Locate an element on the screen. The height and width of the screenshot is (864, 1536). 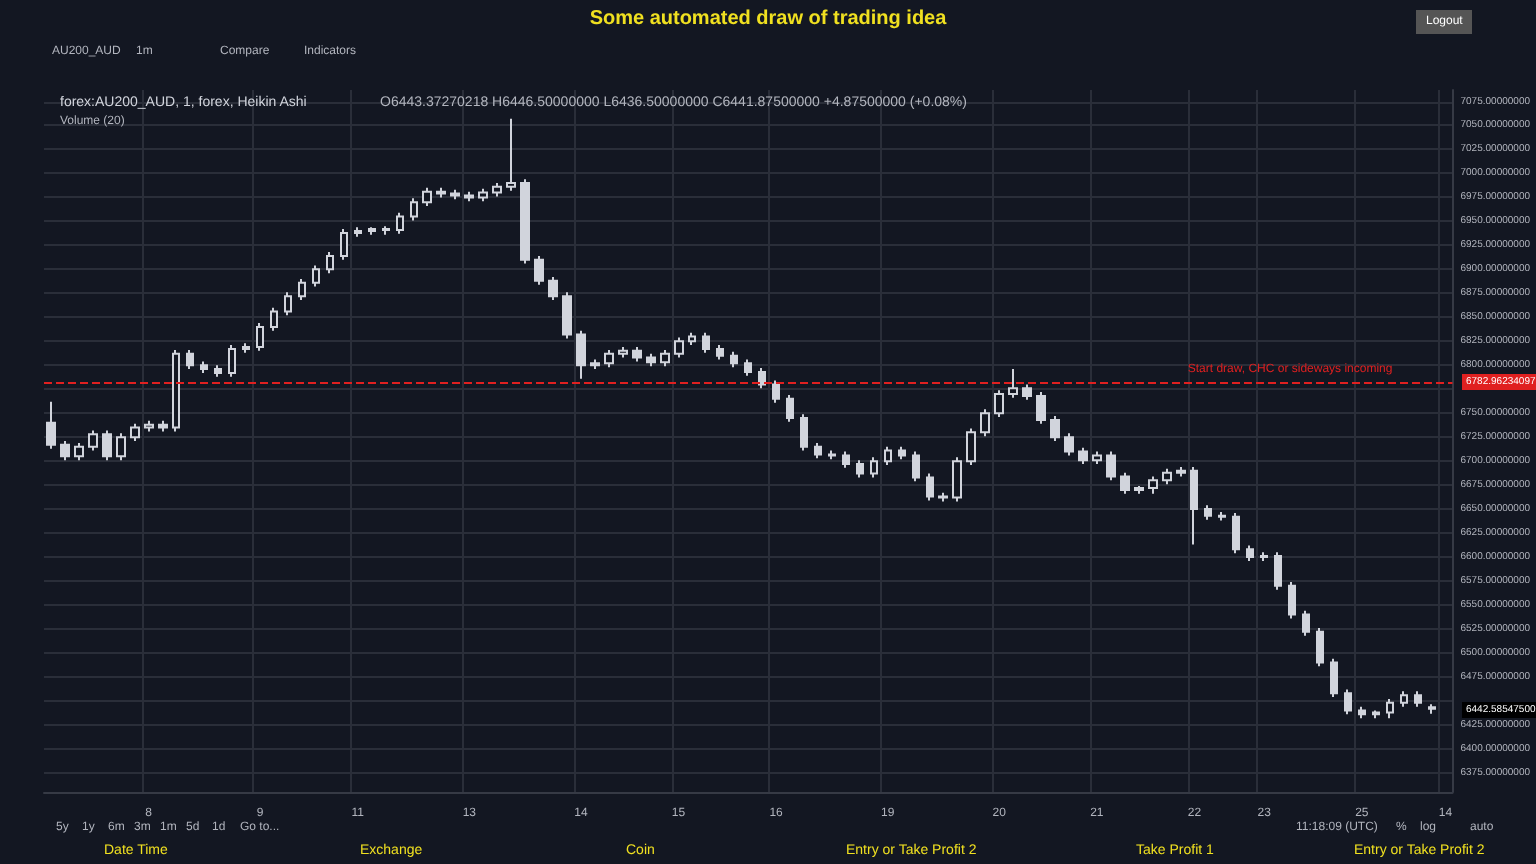
chart-title: Some automated draw of trading idea is located at coordinates (768, 19).